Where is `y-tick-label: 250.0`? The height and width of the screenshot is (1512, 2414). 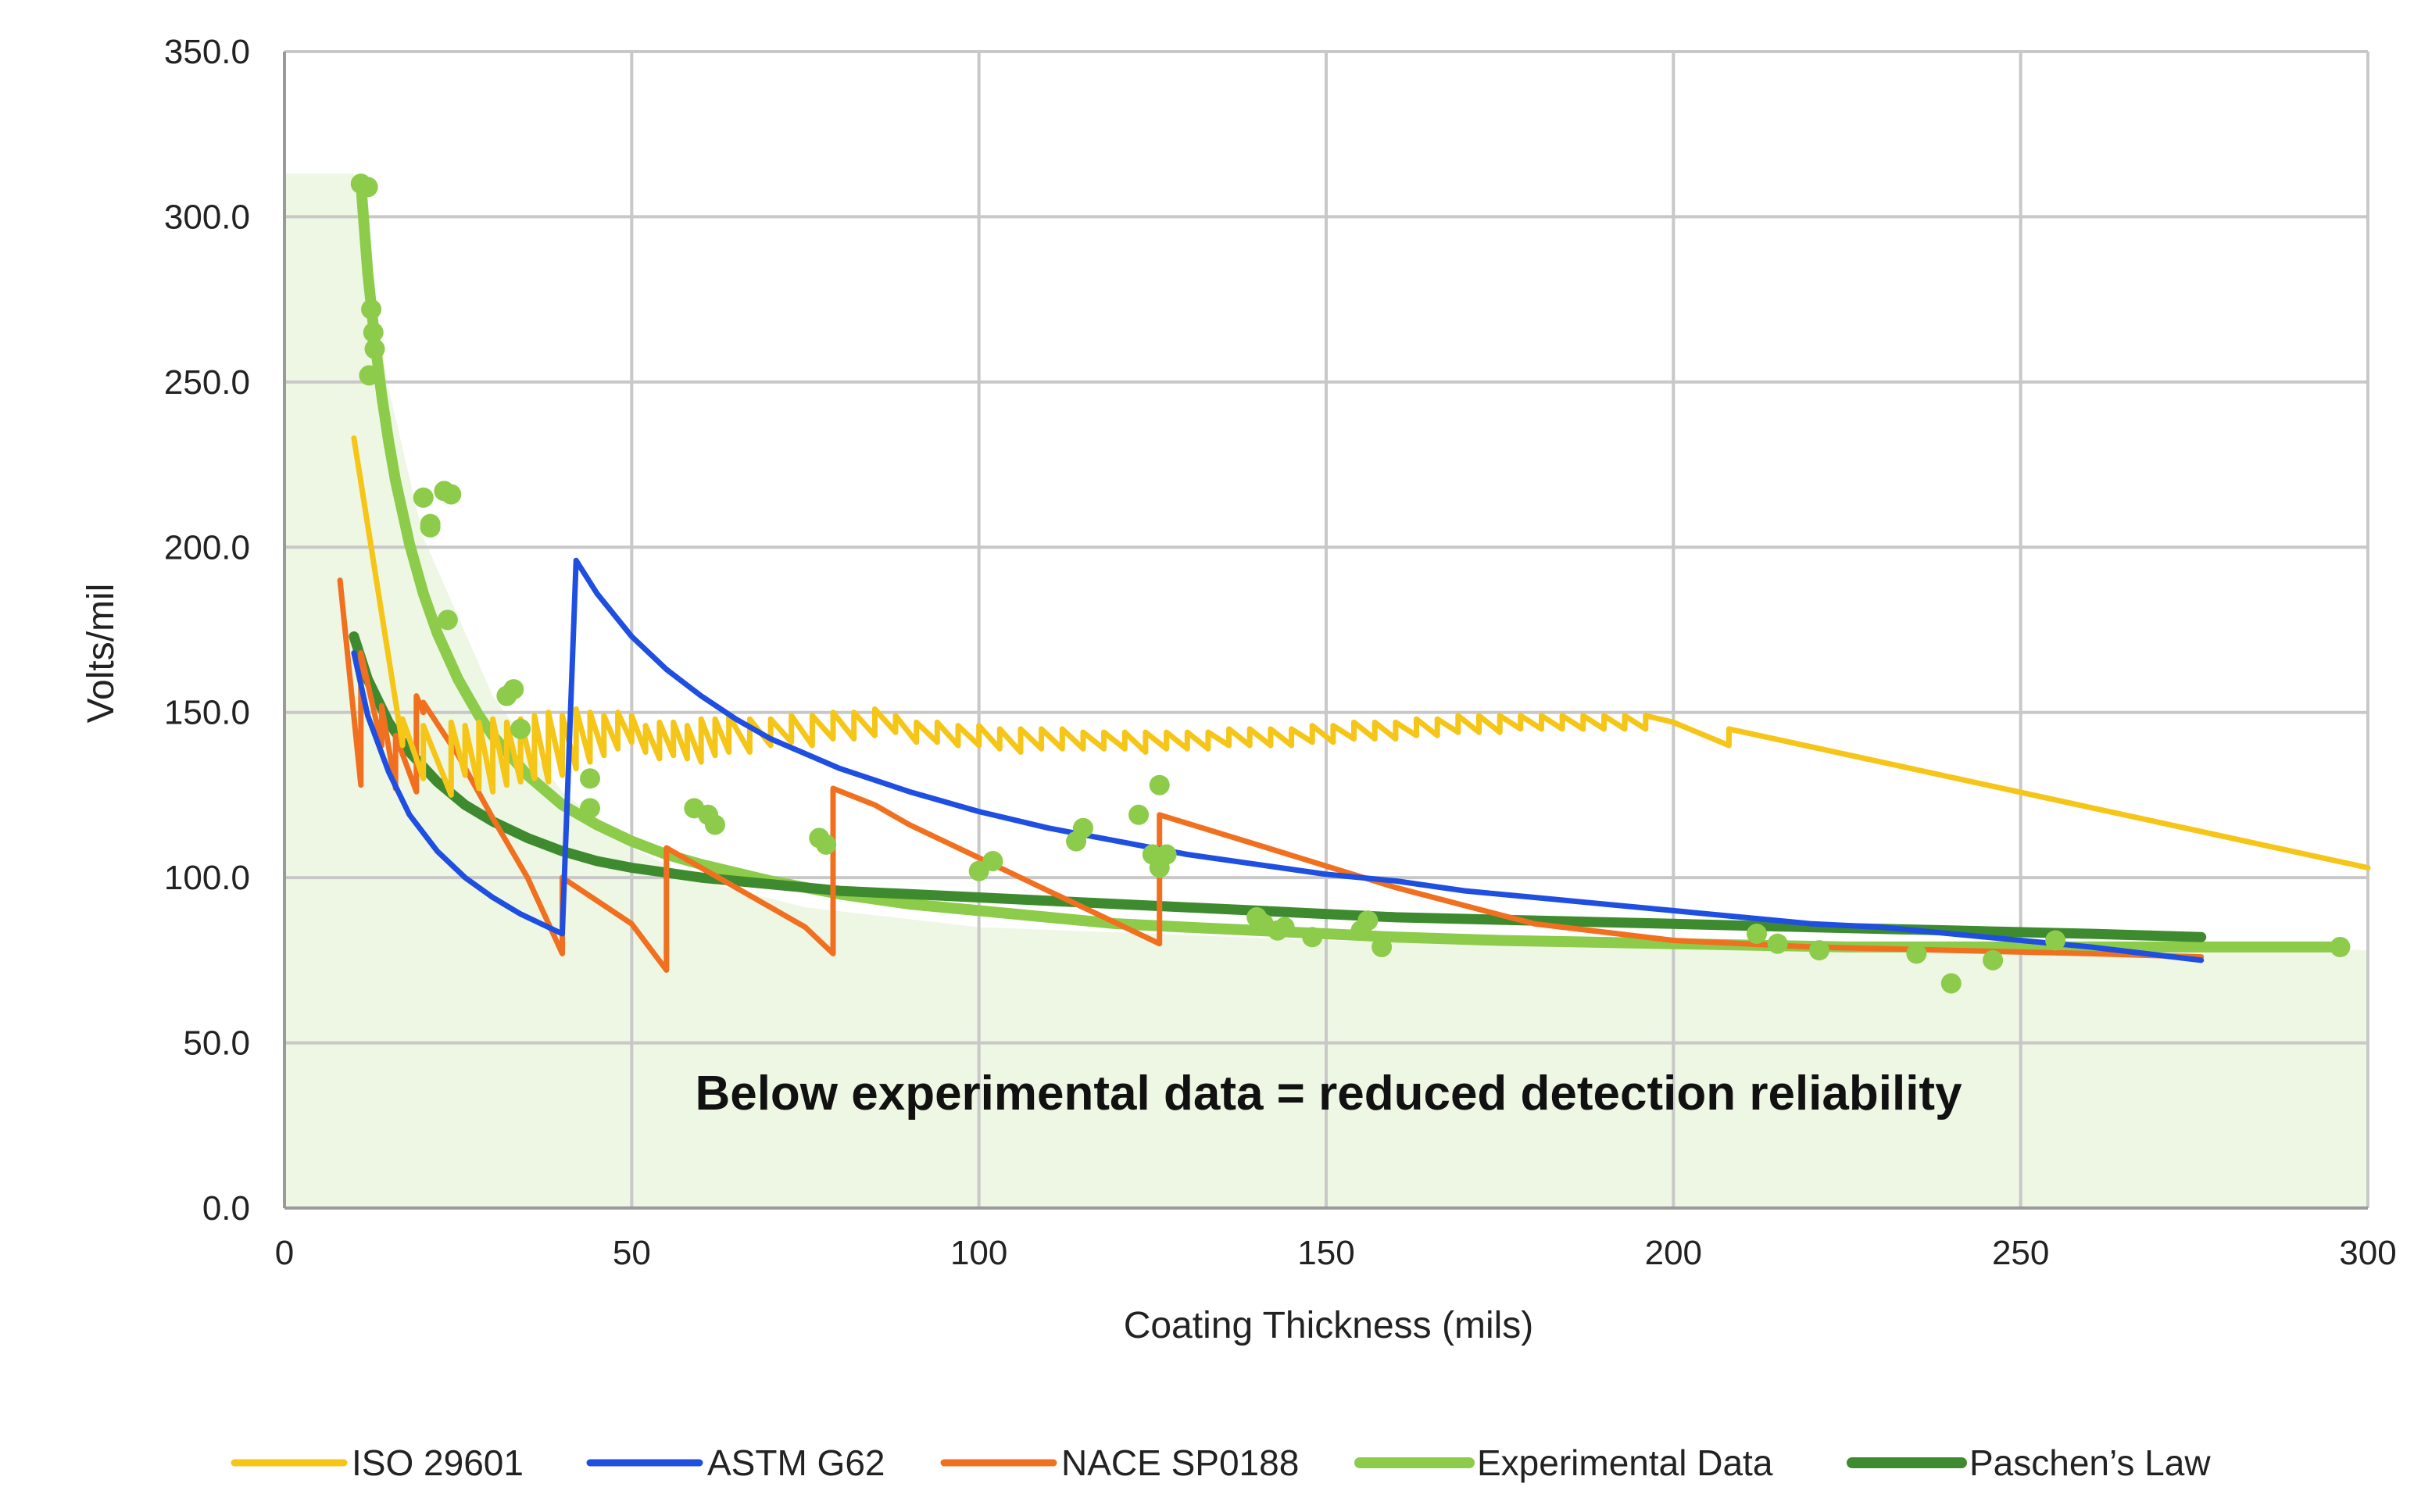
y-tick-label: 250.0 is located at coordinates (207, 382).